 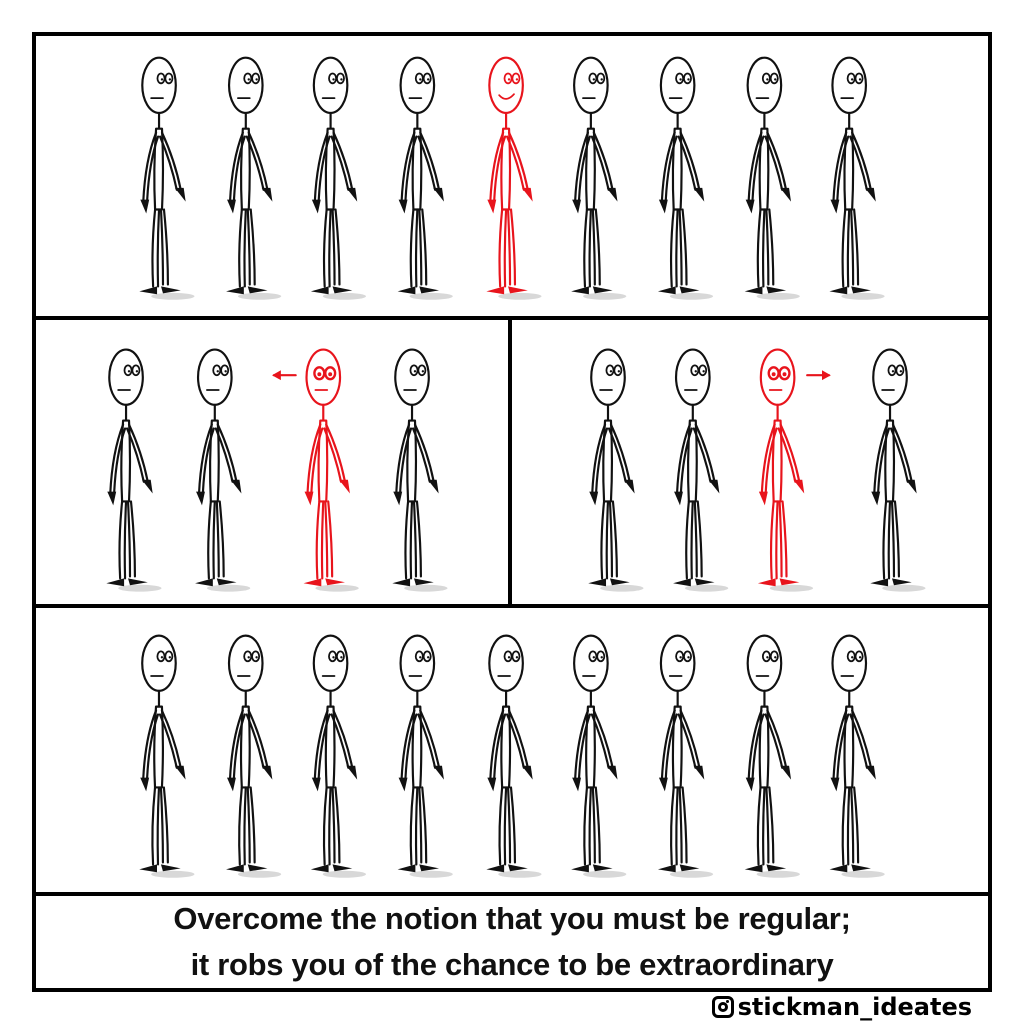 What do you see at coordinates (722, 1007) in the screenshot?
I see `instagram-icon` at bounding box center [722, 1007].